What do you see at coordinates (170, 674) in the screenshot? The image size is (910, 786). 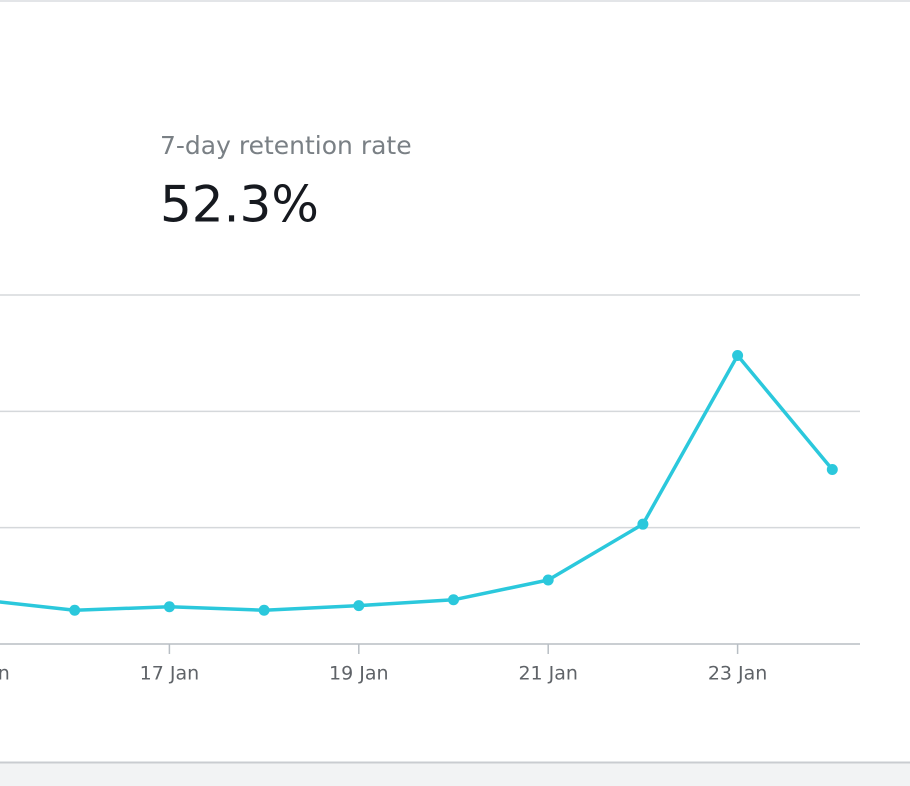 I see `x-tick-label: 17 Jan` at bounding box center [170, 674].